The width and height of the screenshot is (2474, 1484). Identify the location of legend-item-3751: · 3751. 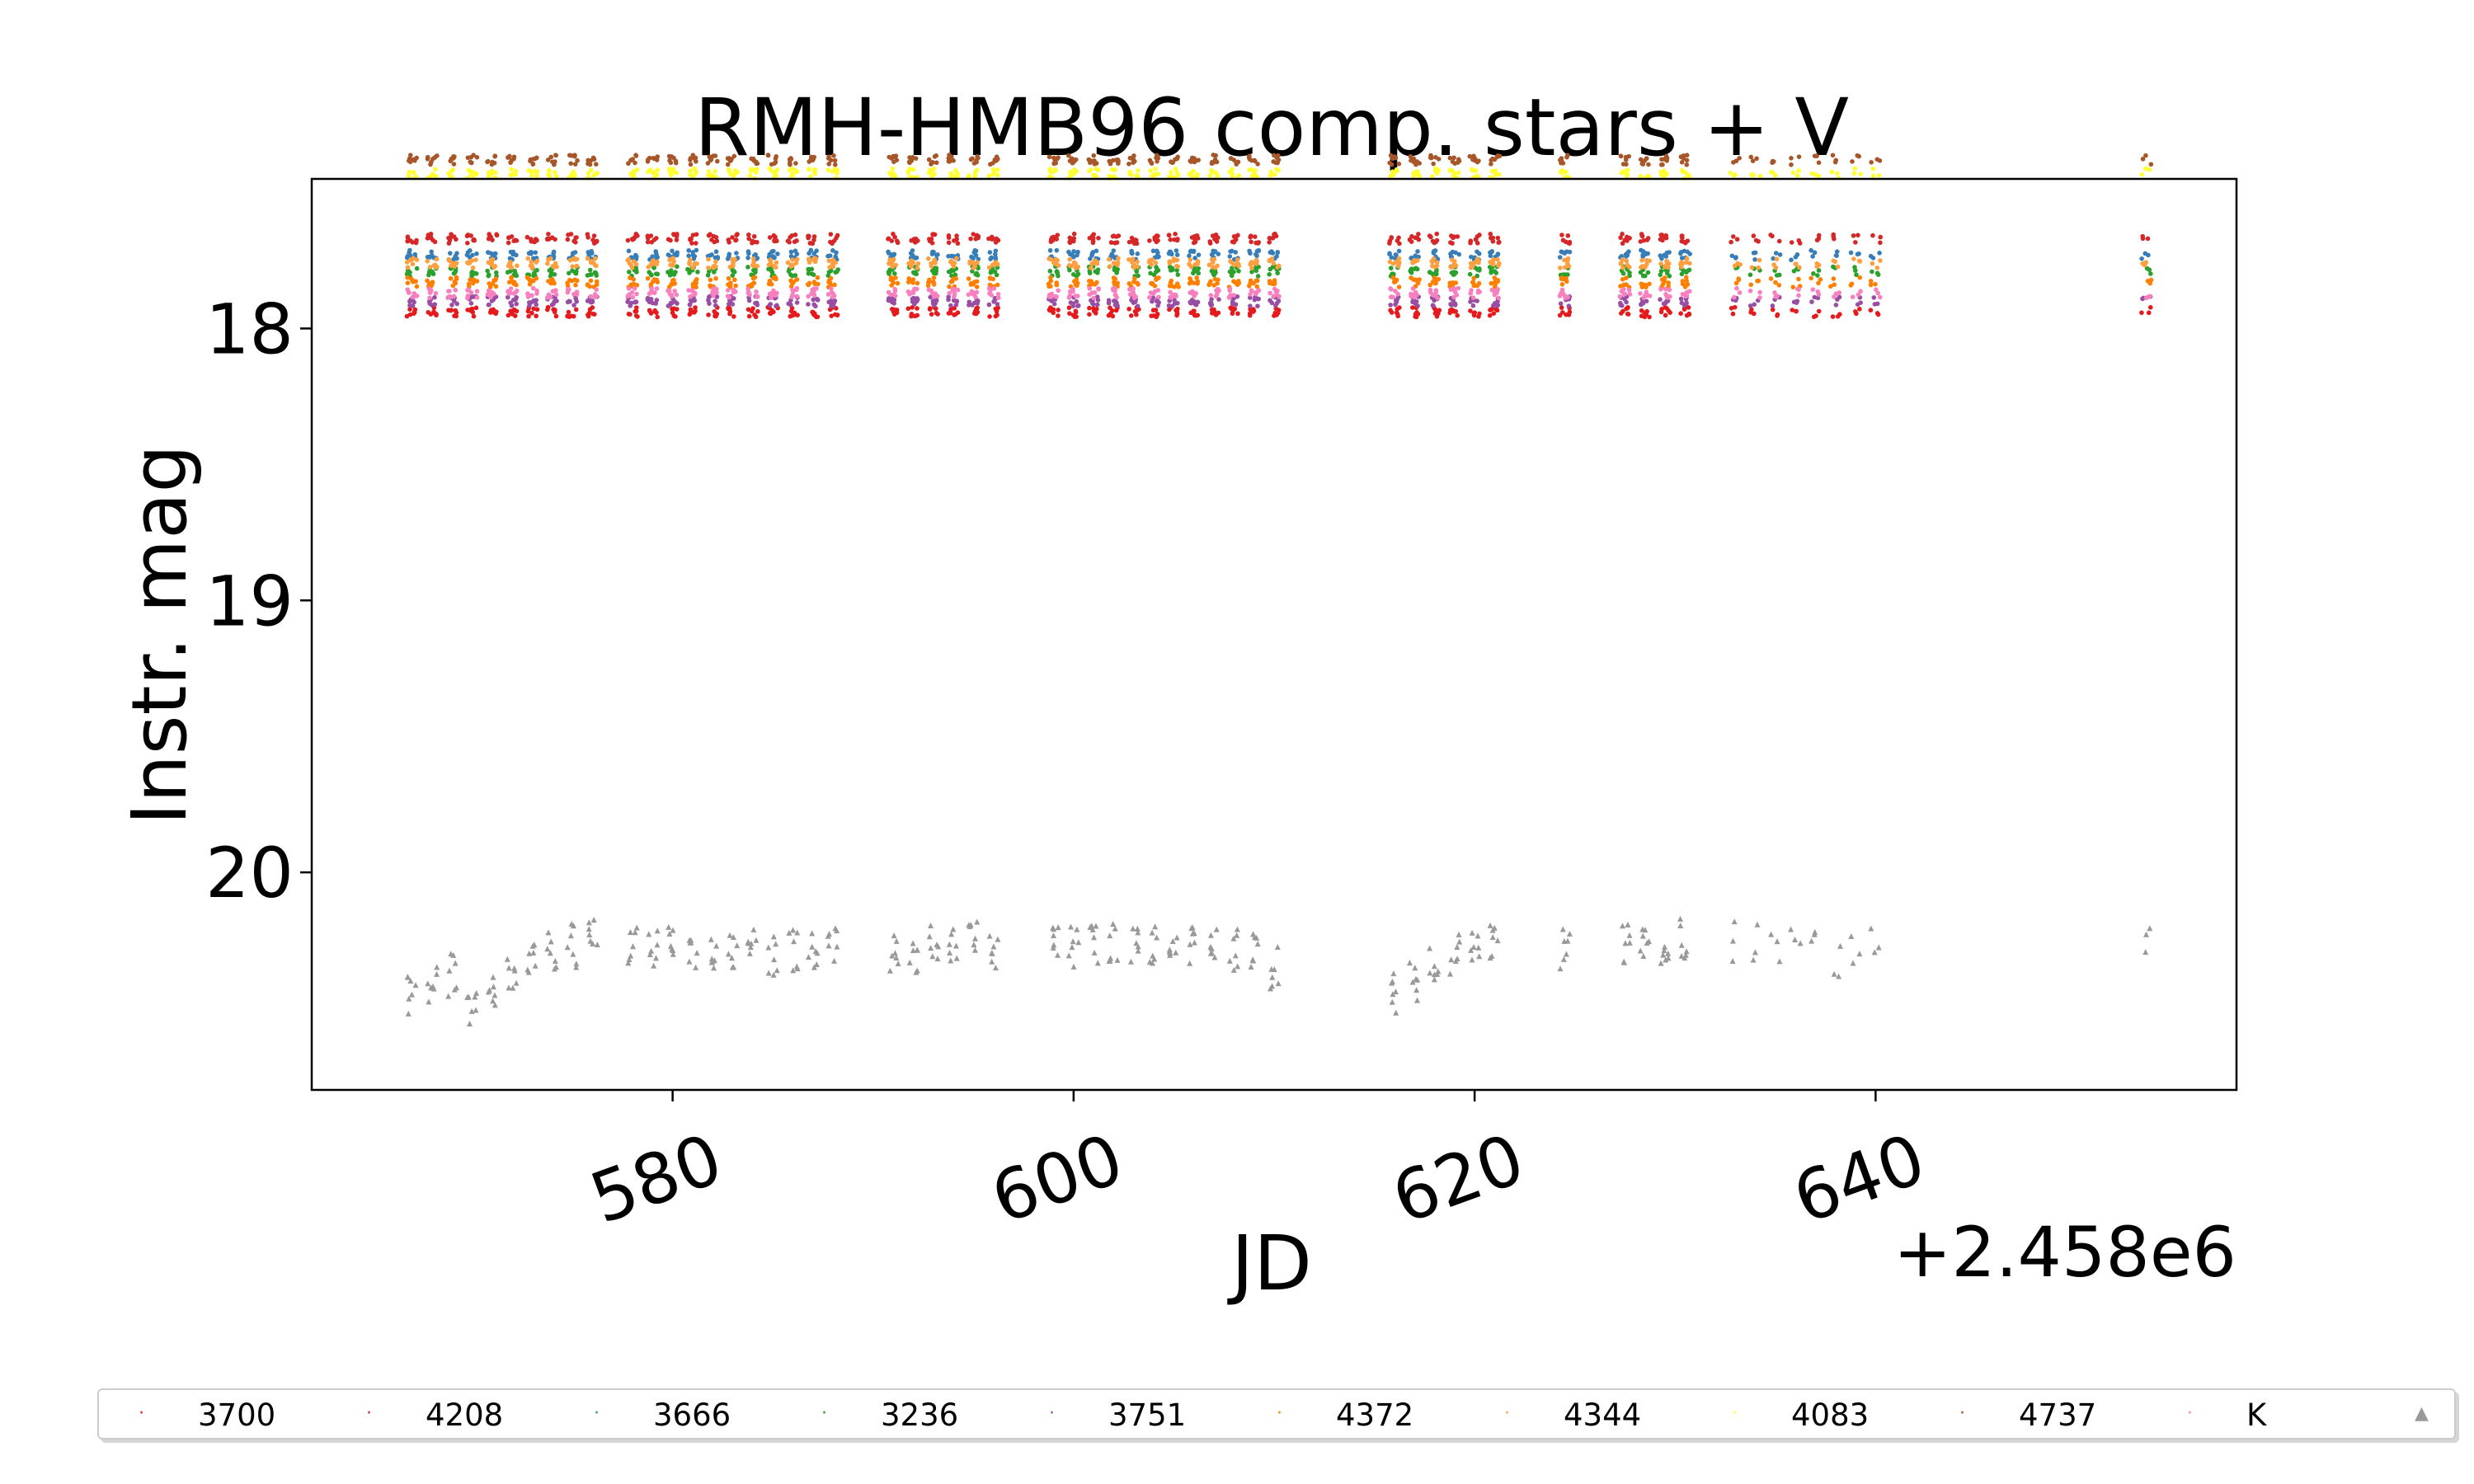
(1116, 1414).